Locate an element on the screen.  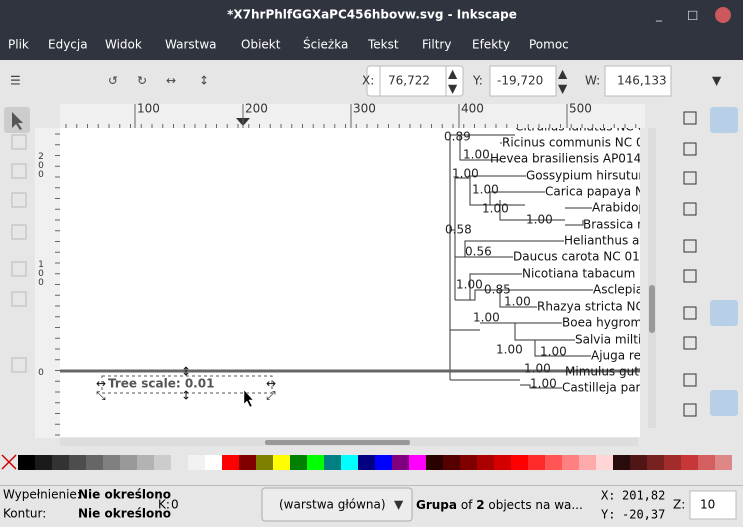
menu-item: Filtry is located at coordinates (436, 45).